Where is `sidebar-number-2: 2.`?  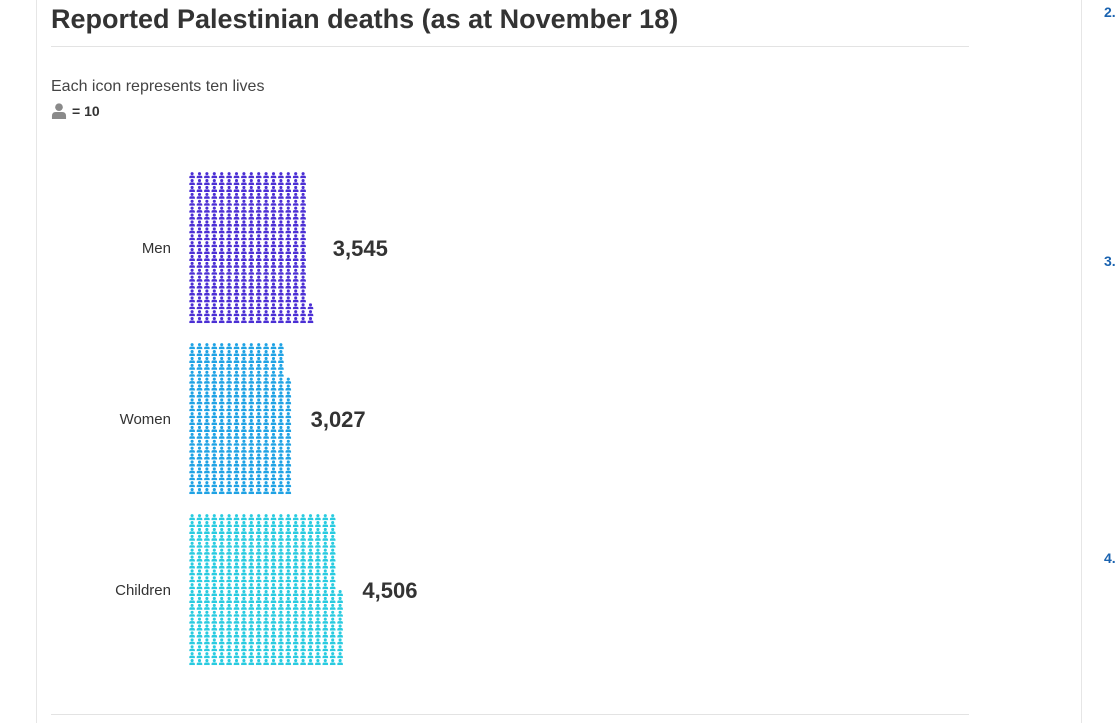
sidebar-number-2: 2. is located at coordinates (1110, 12).